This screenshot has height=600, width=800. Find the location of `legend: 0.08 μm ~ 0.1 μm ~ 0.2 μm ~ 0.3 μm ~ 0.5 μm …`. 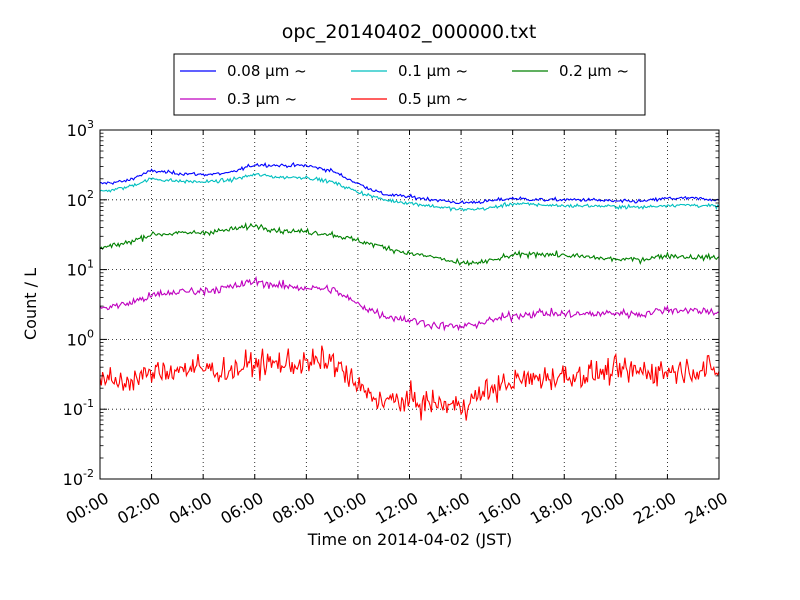

legend: 0.08 μm ~ 0.1 μm ~ 0.2 μm ~ 0.3 μm ~ 0.5 μm … is located at coordinates (409, 84).